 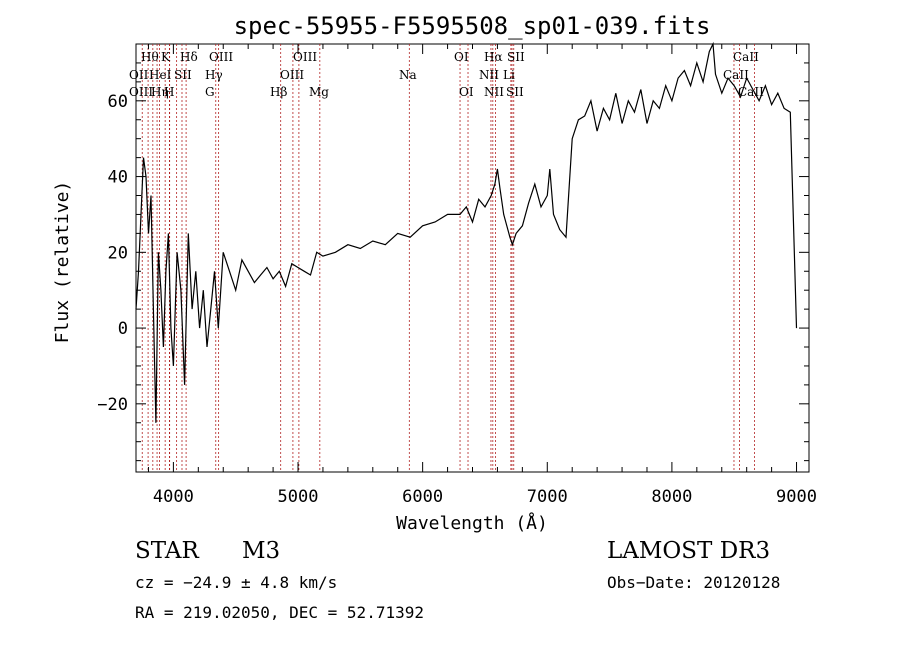 What do you see at coordinates (408, 75) in the screenshot?
I see `spectral-line-label: Na` at bounding box center [408, 75].